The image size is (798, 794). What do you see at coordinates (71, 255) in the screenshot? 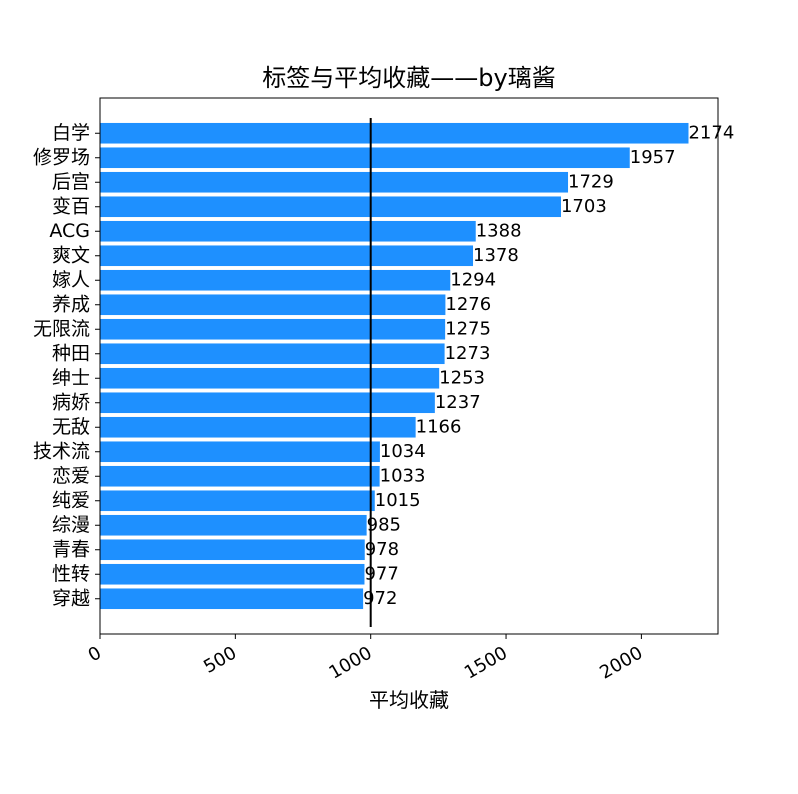
I see `y-tick-label: 爽文` at bounding box center [71, 255].